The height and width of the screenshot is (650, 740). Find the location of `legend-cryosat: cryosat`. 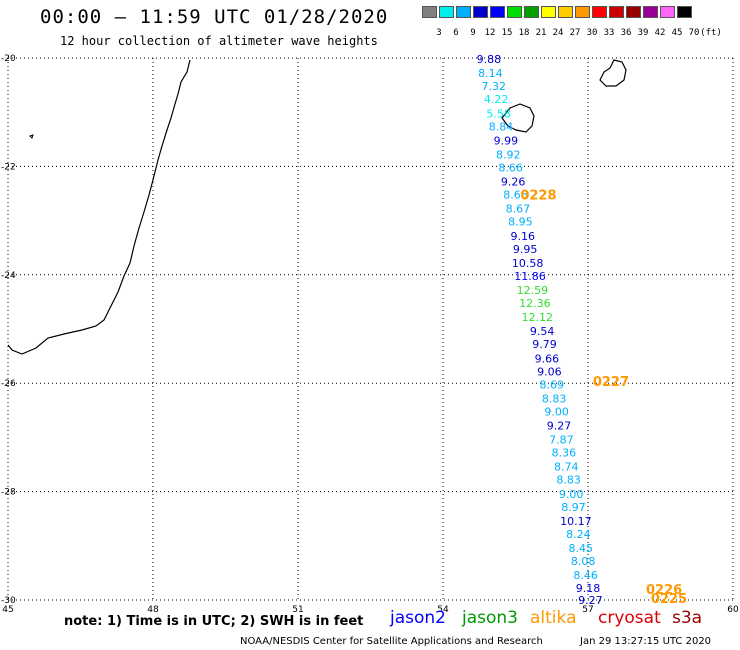

legend-cryosat: cryosat is located at coordinates (629, 618).